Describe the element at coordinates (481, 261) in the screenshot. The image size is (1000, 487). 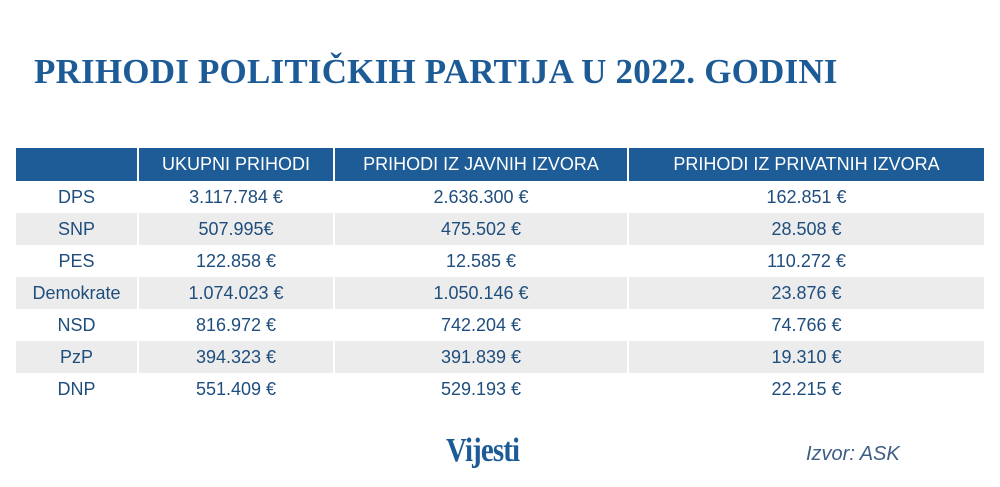
I see `value-cell: 12.585 €` at that location.